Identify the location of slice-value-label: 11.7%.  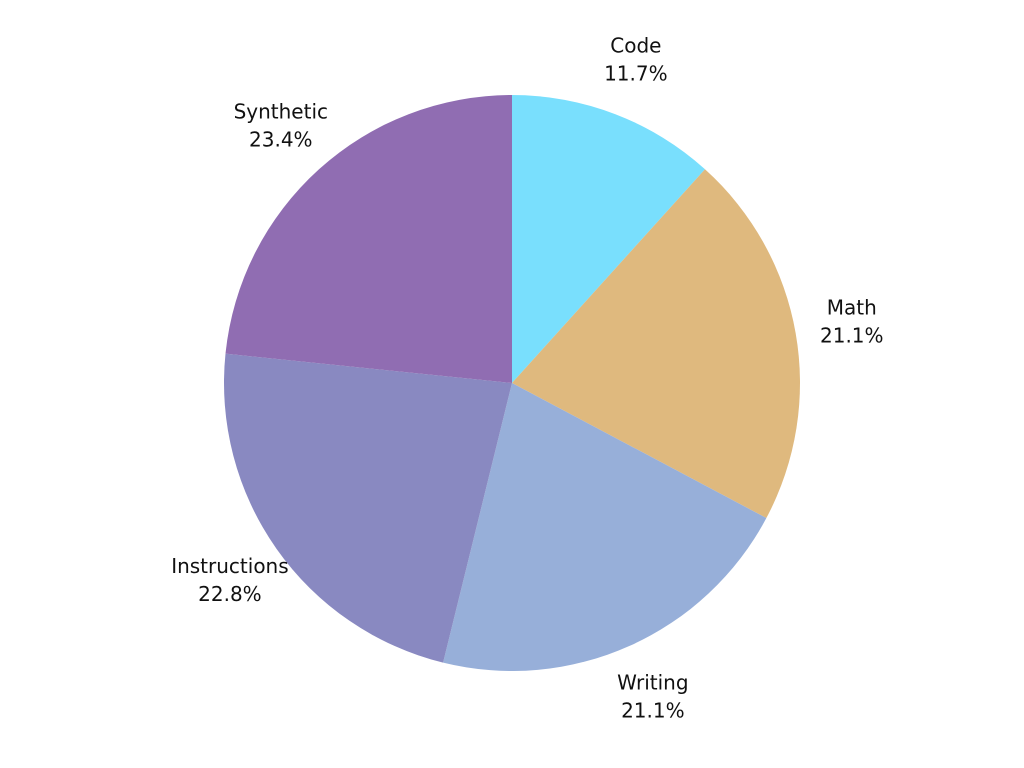
(636, 73).